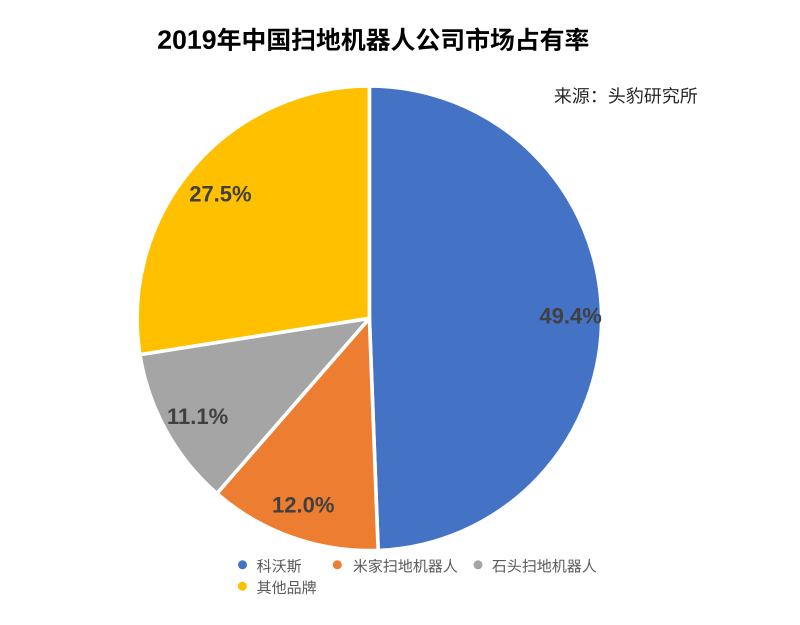  What do you see at coordinates (570, 315) in the screenshot?
I see `svg-text: 49.4%` at bounding box center [570, 315].